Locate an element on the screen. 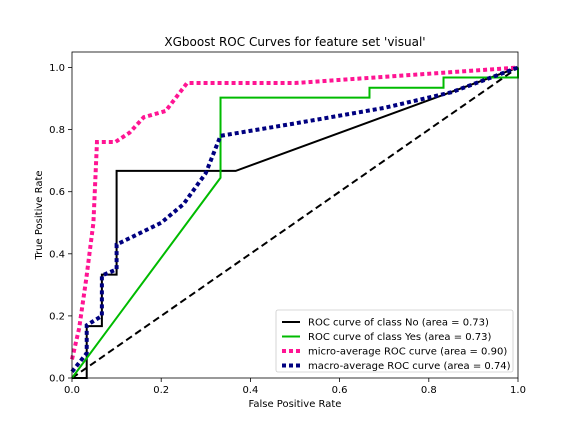 This screenshot has height=432, width=576. x-axis: 0.0 0.2 0.4 0.6 0.8 1.0 is located at coordinates (295, 387).